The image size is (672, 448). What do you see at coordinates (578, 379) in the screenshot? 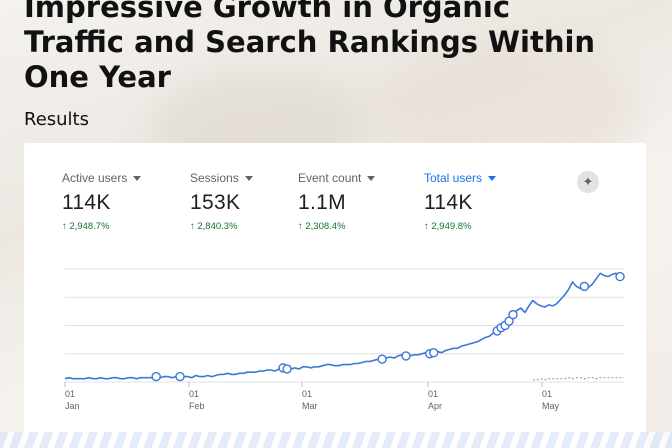
I see `comparison-series-line` at bounding box center [578, 379].